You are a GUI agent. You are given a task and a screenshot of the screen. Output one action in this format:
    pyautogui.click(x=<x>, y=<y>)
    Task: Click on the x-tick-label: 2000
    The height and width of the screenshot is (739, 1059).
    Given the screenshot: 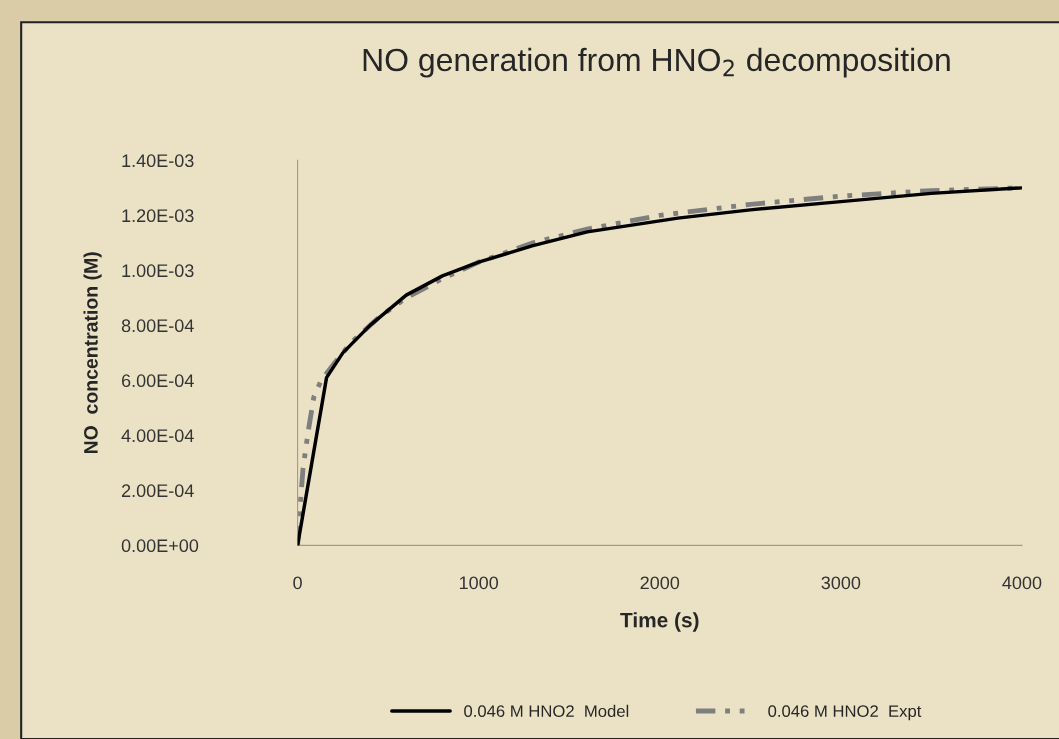 What is the action you would take?
    pyautogui.click(x=660, y=583)
    